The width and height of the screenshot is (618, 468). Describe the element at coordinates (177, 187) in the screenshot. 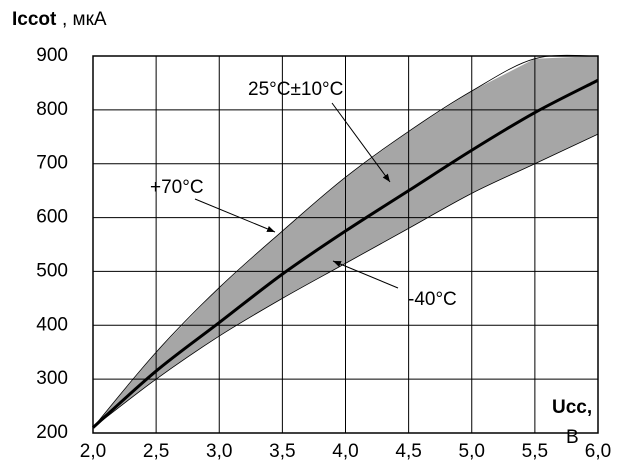

I see `curve-label: +70°C` at that location.